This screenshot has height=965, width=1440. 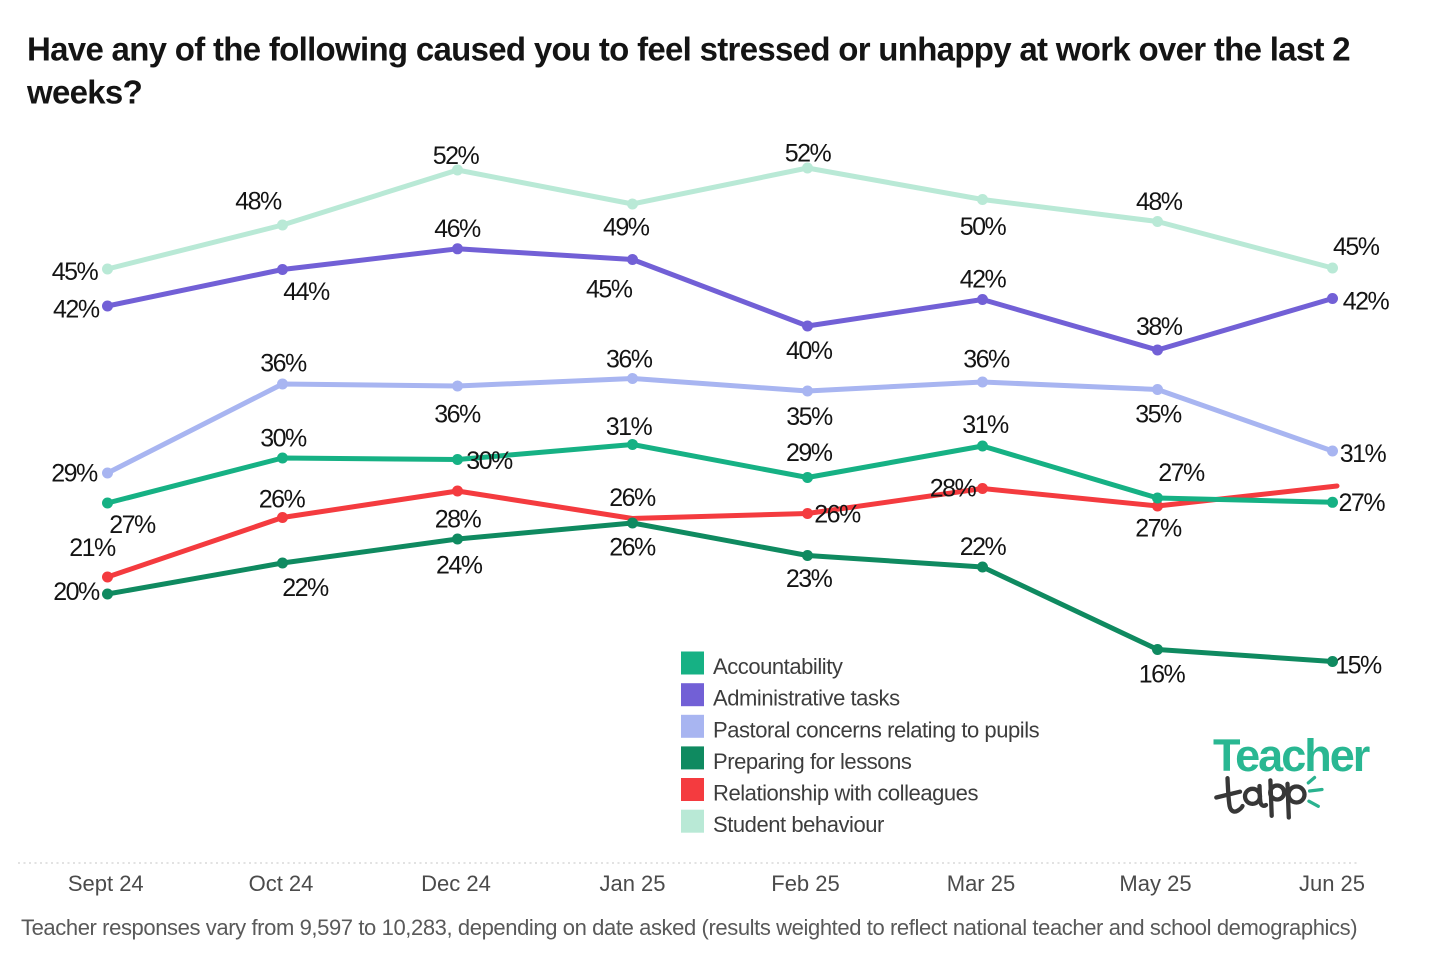 What do you see at coordinates (106, 883) in the screenshot?
I see `svg-text: Sept 24` at bounding box center [106, 883].